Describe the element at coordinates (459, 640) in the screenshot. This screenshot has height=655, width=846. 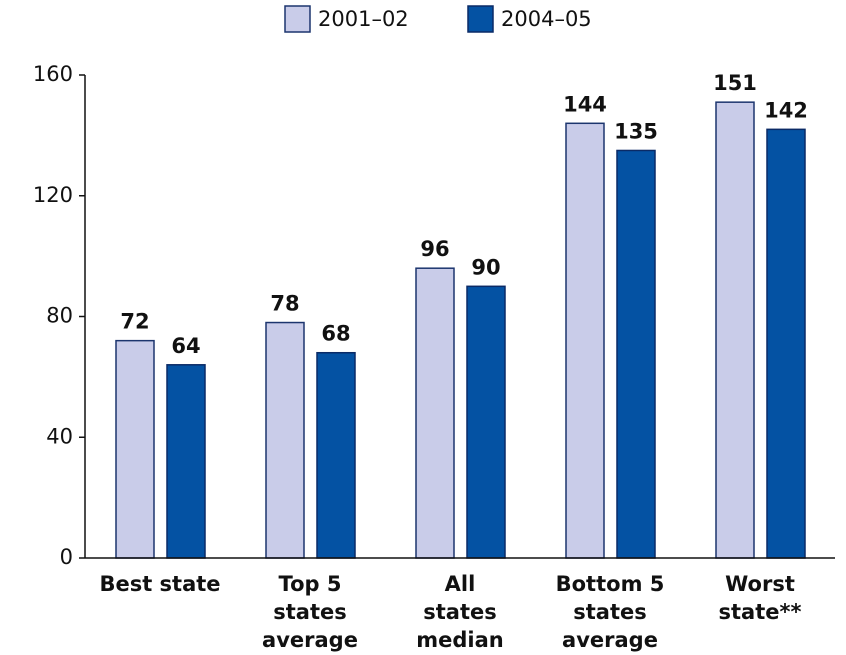
I see `x-tick-label: median` at that location.